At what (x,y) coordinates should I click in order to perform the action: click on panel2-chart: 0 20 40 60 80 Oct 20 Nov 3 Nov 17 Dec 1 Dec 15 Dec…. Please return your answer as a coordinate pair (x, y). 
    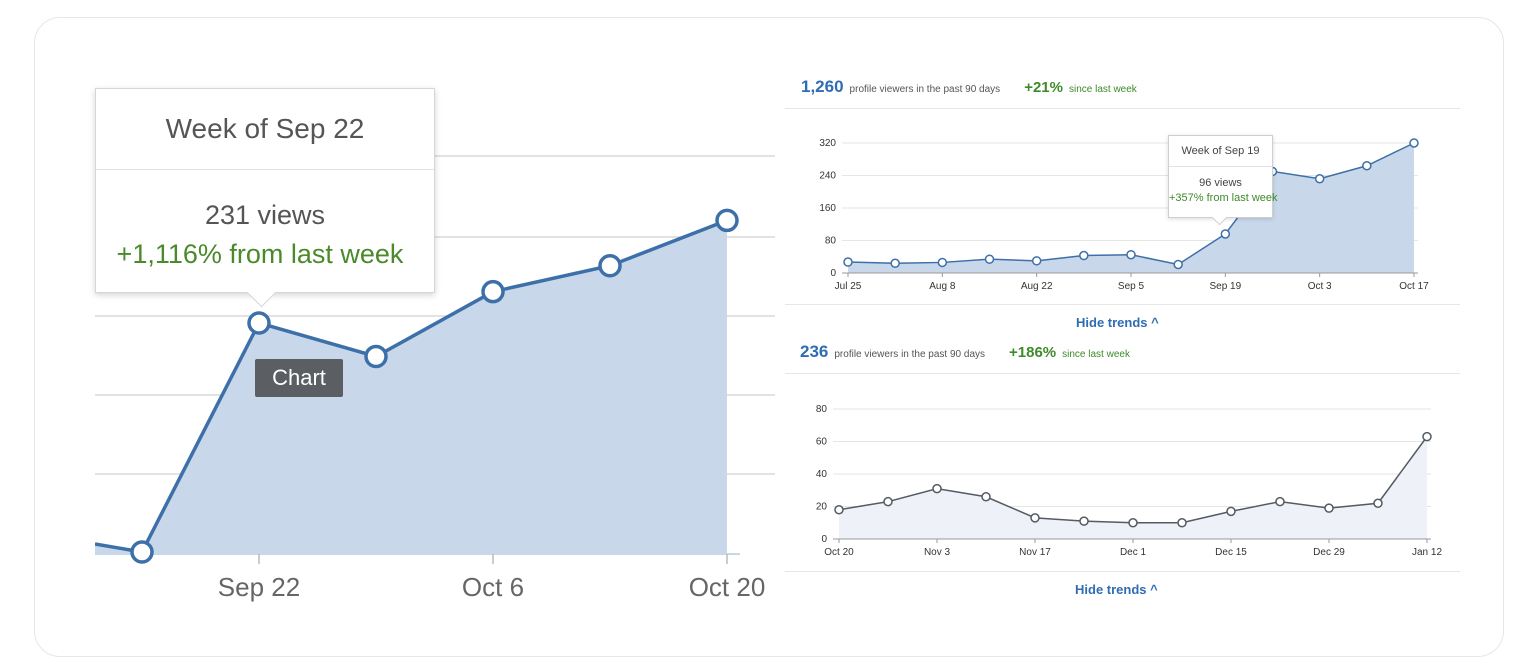
    Looking at the image, I should click on (1129, 481).